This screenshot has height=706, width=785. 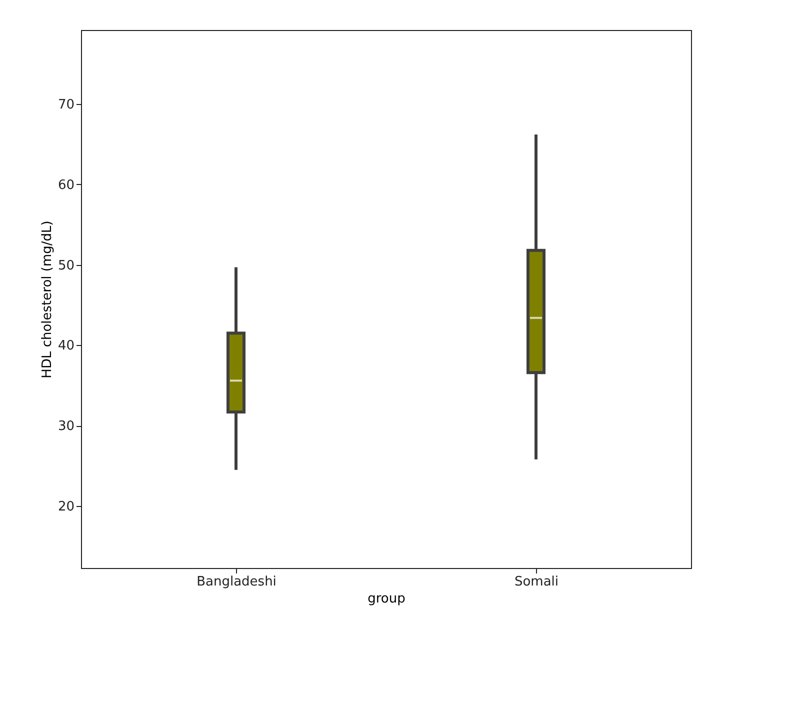 I want to click on y-tick-label: 50, so click(x=66, y=266).